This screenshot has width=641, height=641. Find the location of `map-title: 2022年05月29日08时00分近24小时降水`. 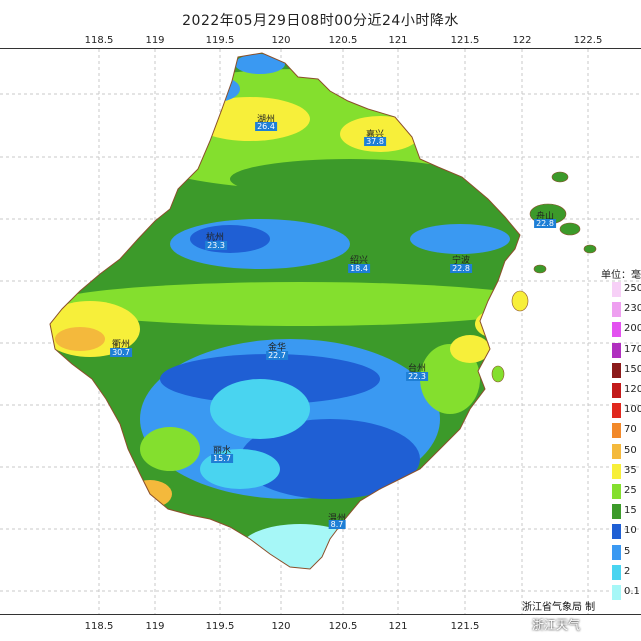

map-title: 2022年05月29日08时00分近24小时降水 is located at coordinates (320, 21).